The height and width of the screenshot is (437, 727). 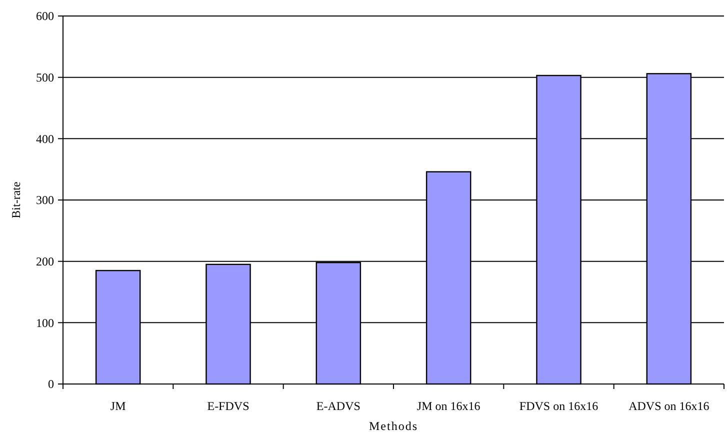 What do you see at coordinates (228, 406) in the screenshot?
I see `x-tick-label: E-FDVS` at bounding box center [228, 406].